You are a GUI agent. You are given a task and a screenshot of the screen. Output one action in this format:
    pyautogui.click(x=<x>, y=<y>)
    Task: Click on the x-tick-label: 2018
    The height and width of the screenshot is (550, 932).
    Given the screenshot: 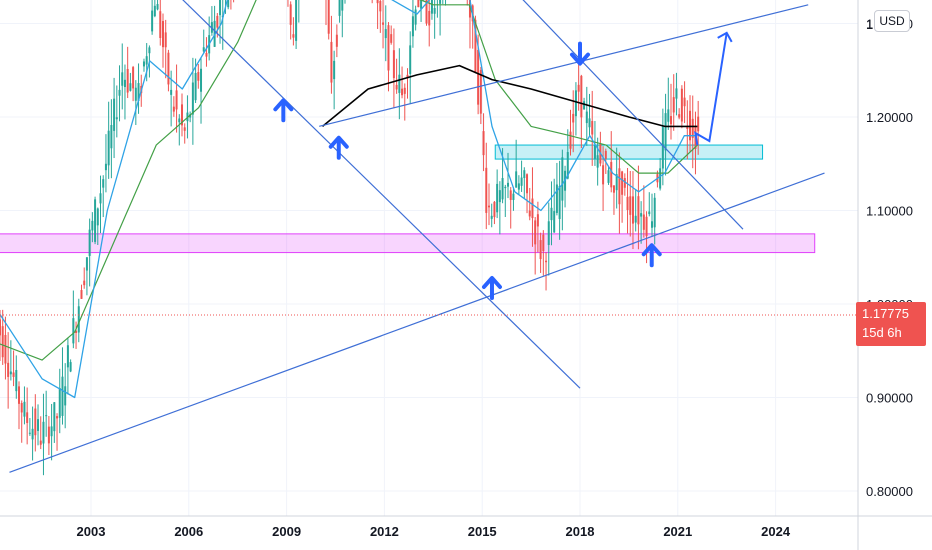 What is the action you would take?
    pyautogui.click(x=580, y=531)
    